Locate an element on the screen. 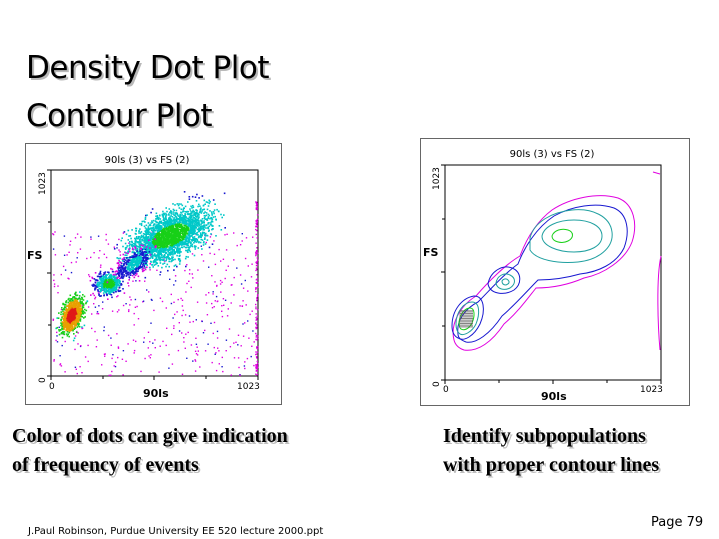 The height and width of the screenshot is (539, 719). caption-left-line1: Color of dots can give indication is located at coordinates (150, 436).